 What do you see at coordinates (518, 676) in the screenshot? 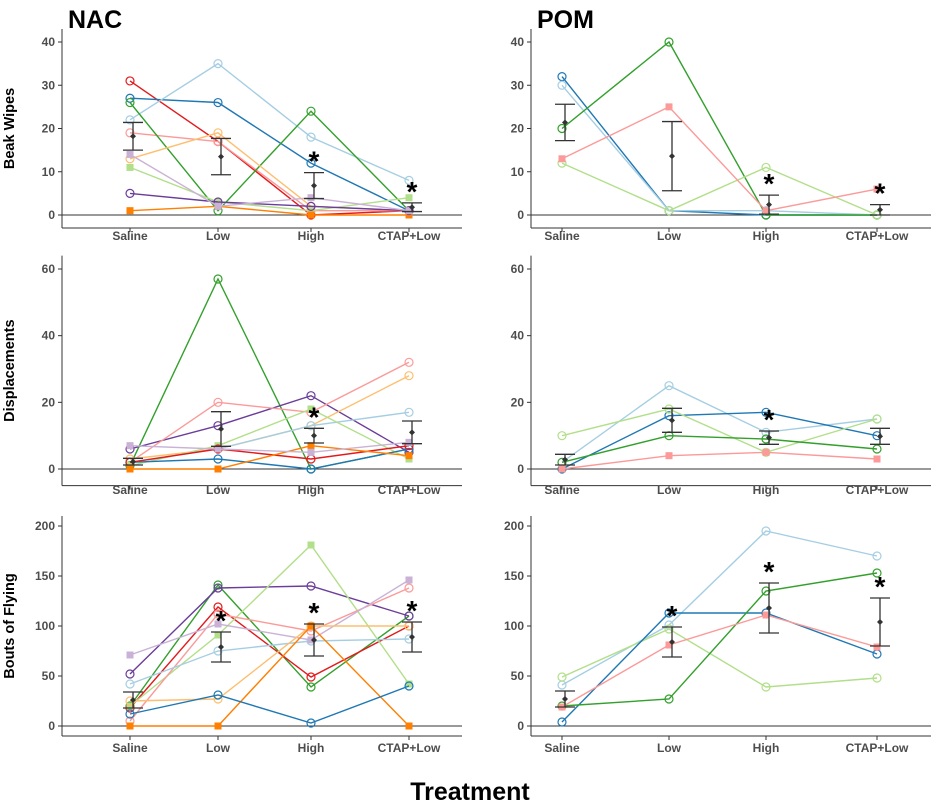
I see `y-tick-label: 50` at bounding box center [518, 676].